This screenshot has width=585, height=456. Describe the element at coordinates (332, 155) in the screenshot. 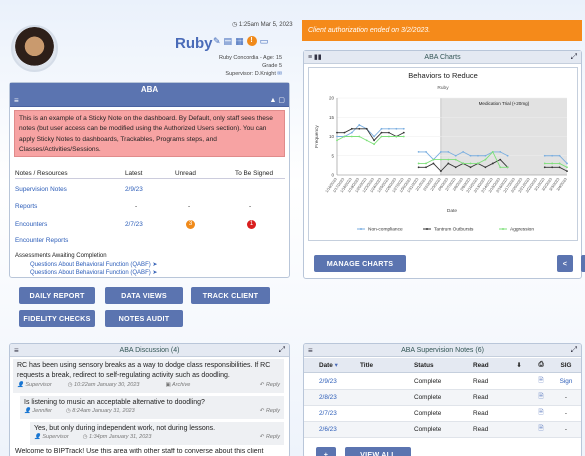

I see `y-tick-label: 5` at that location.